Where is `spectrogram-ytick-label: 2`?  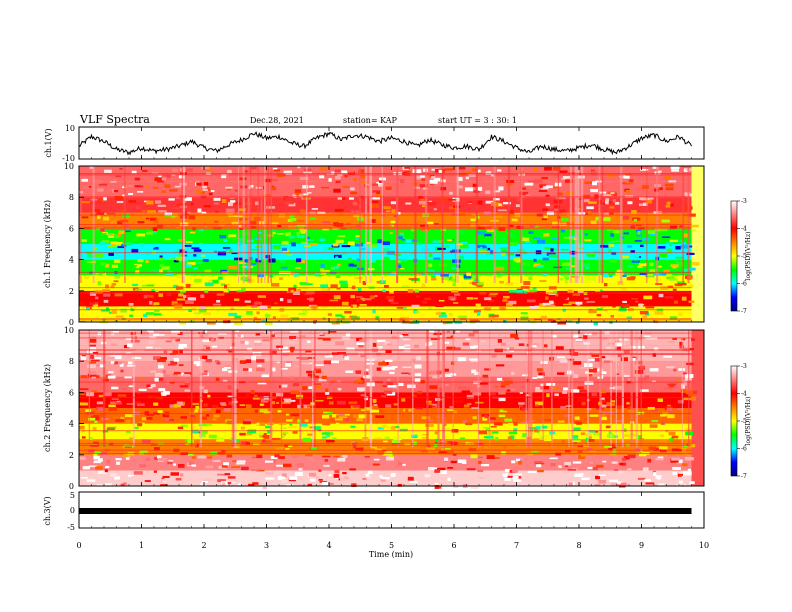
spectrogram-ytick-label: 2 is located at coordinates (71, 455).